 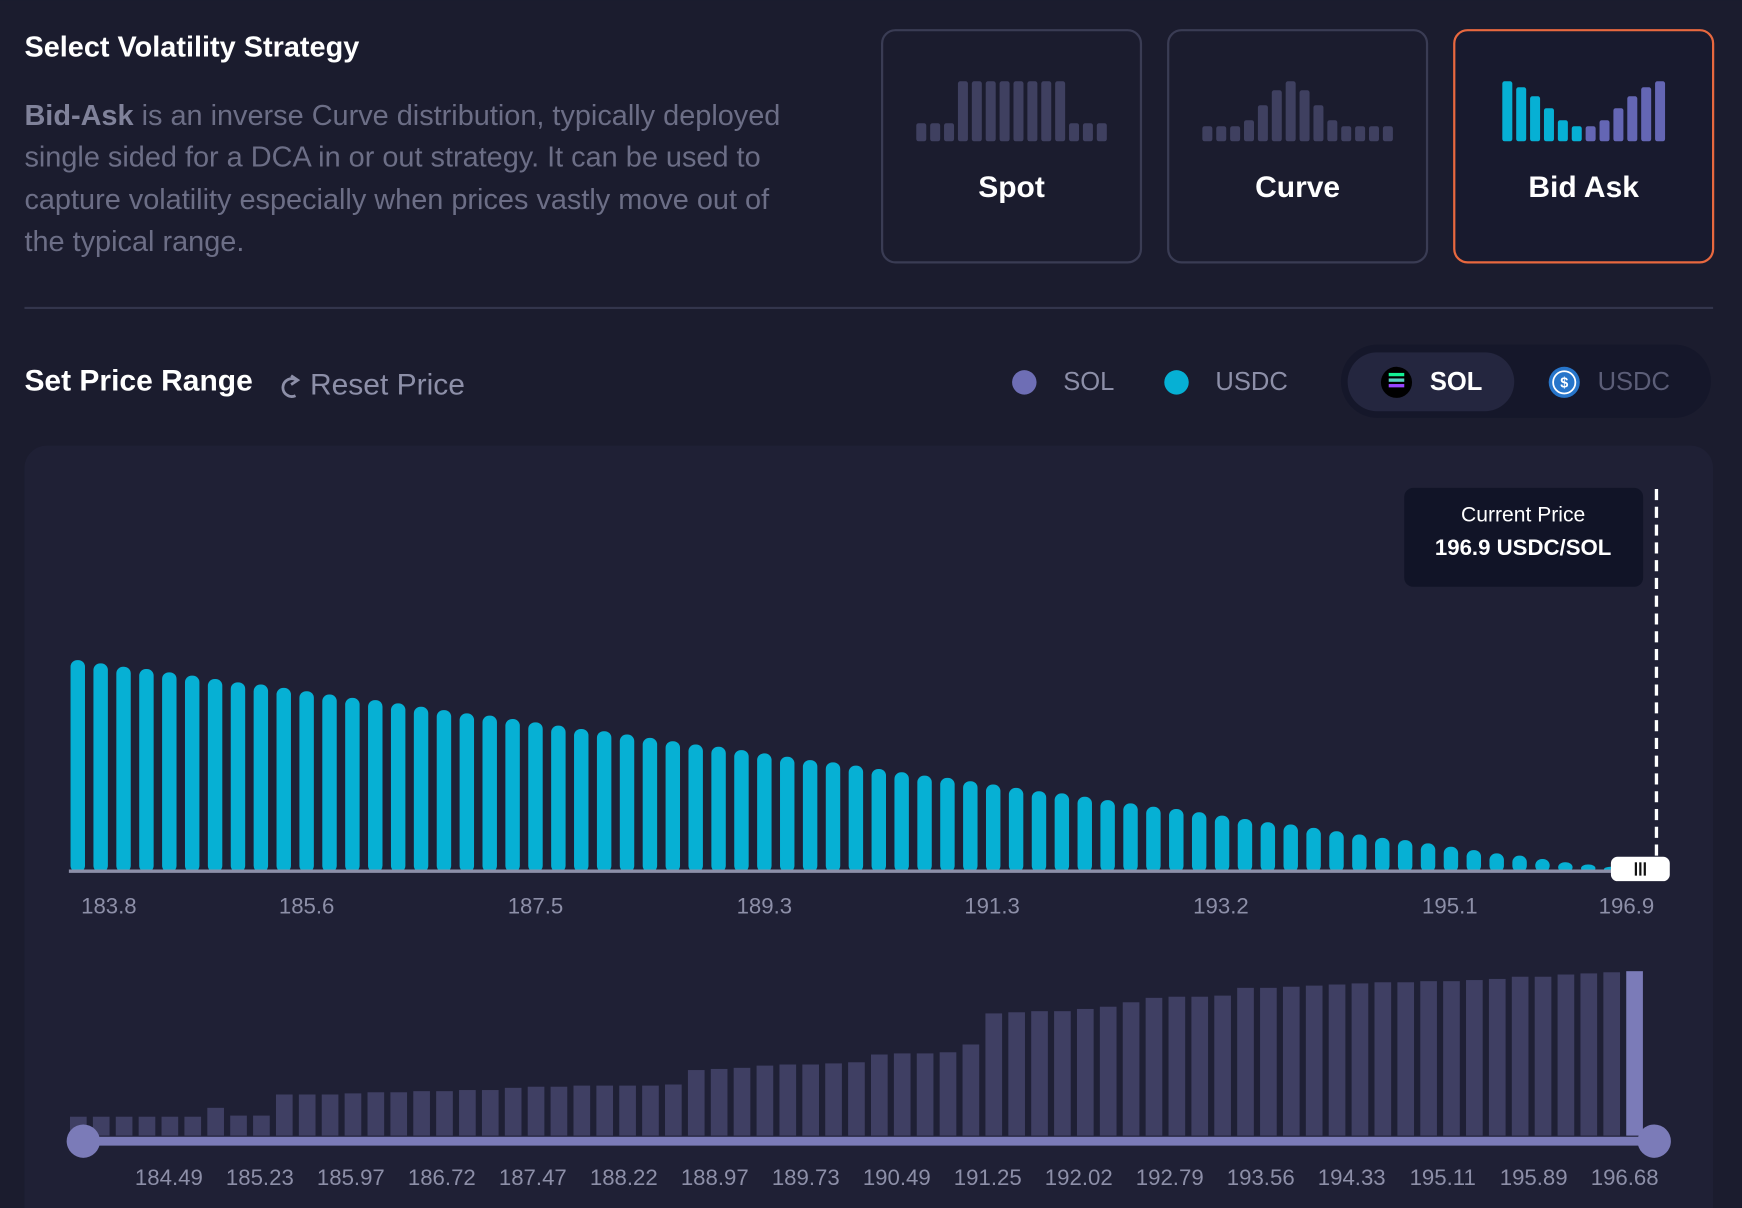 I want to click on card-label: Curve, so click(x=1297, y=187).